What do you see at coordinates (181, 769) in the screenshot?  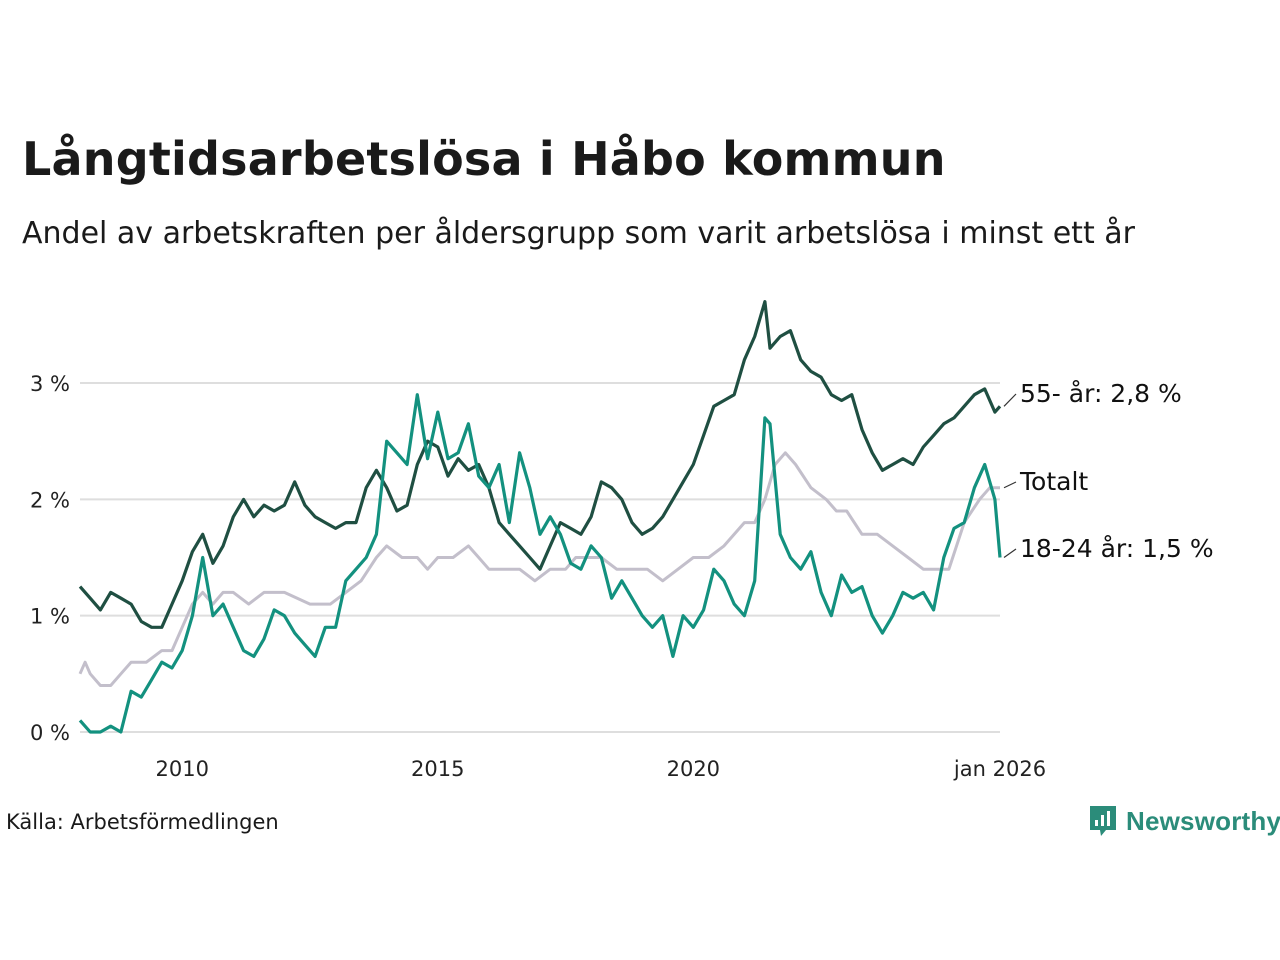 I see `x-tick-label: 2010` at bounding box center [181, 769].